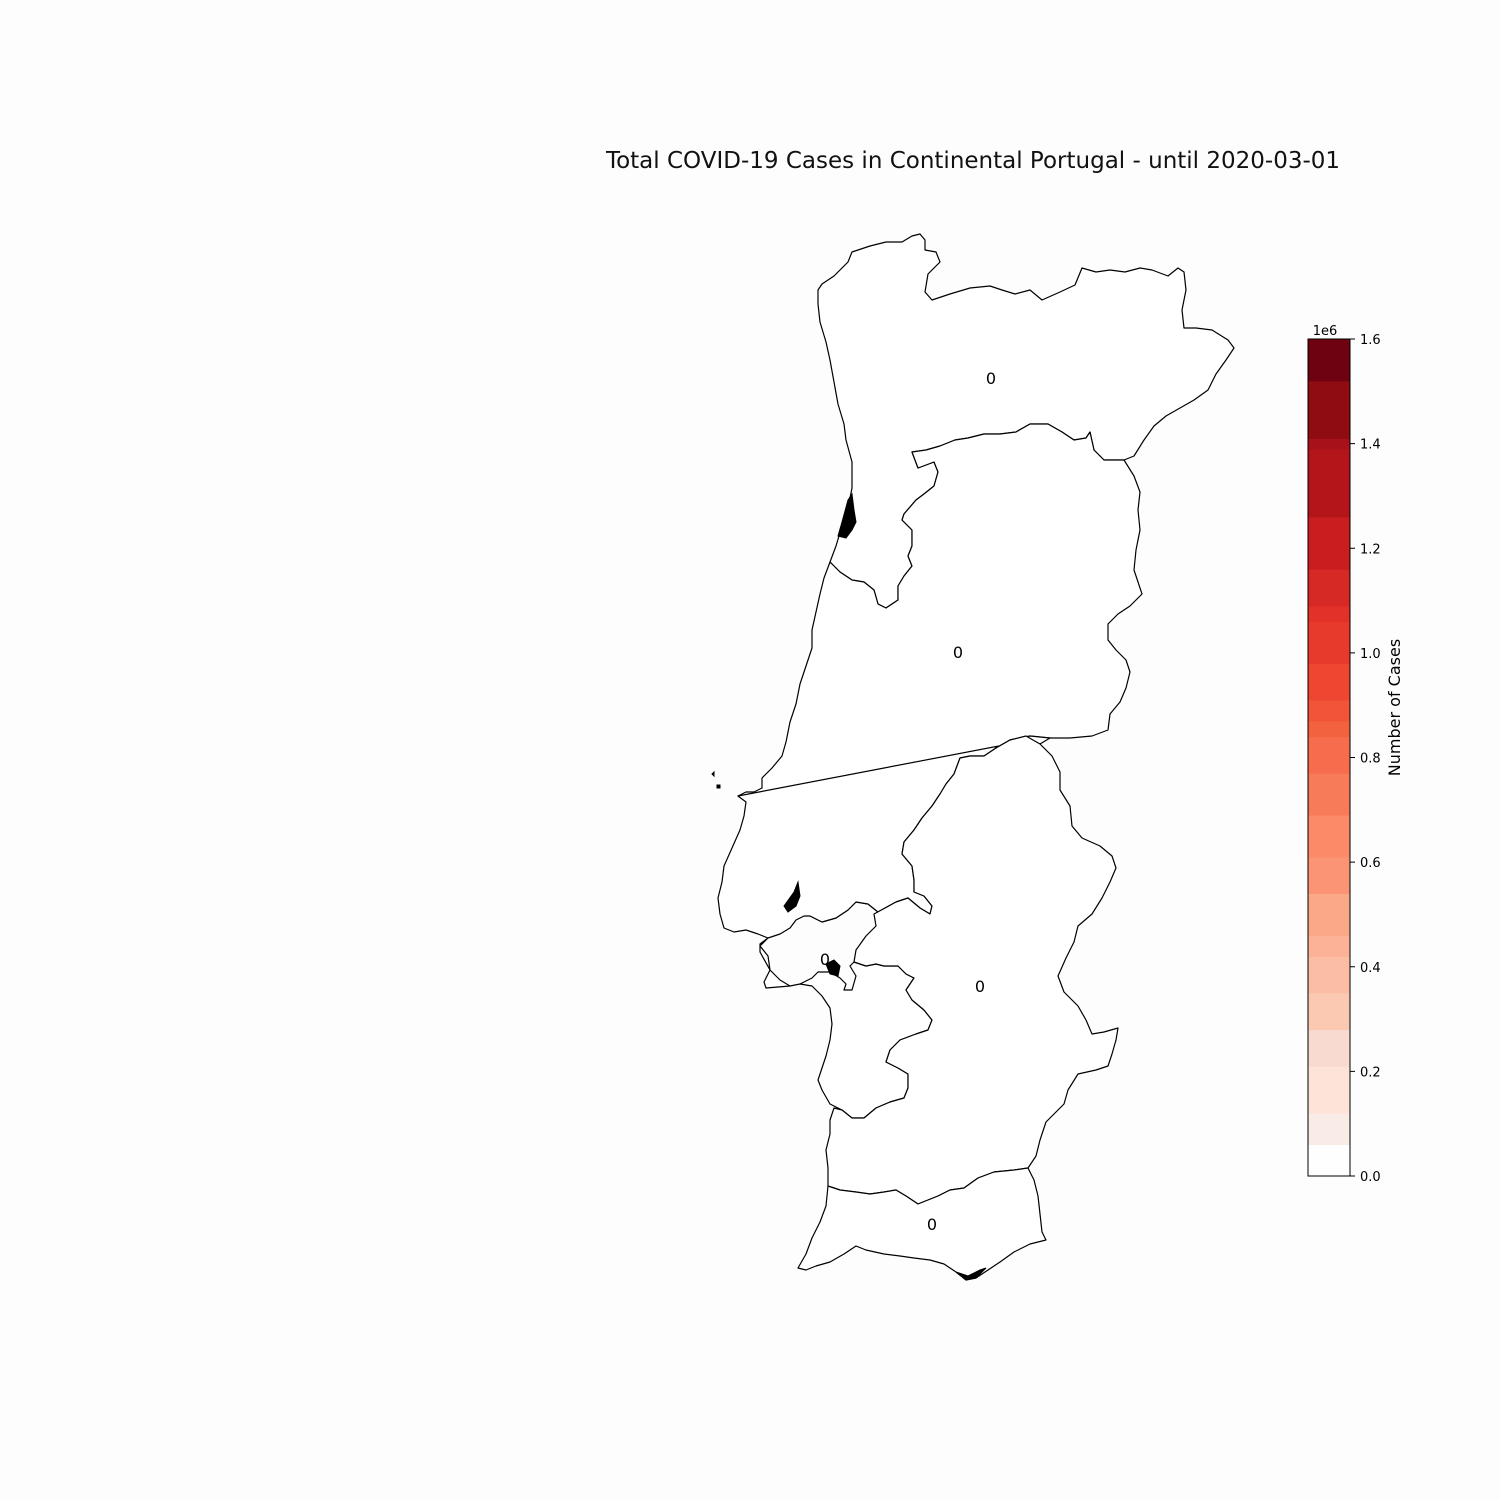  What do you see at coordinates (792, 896) in the screenshot?
I see `tejo-estuary` at bounding box center [792, 896].